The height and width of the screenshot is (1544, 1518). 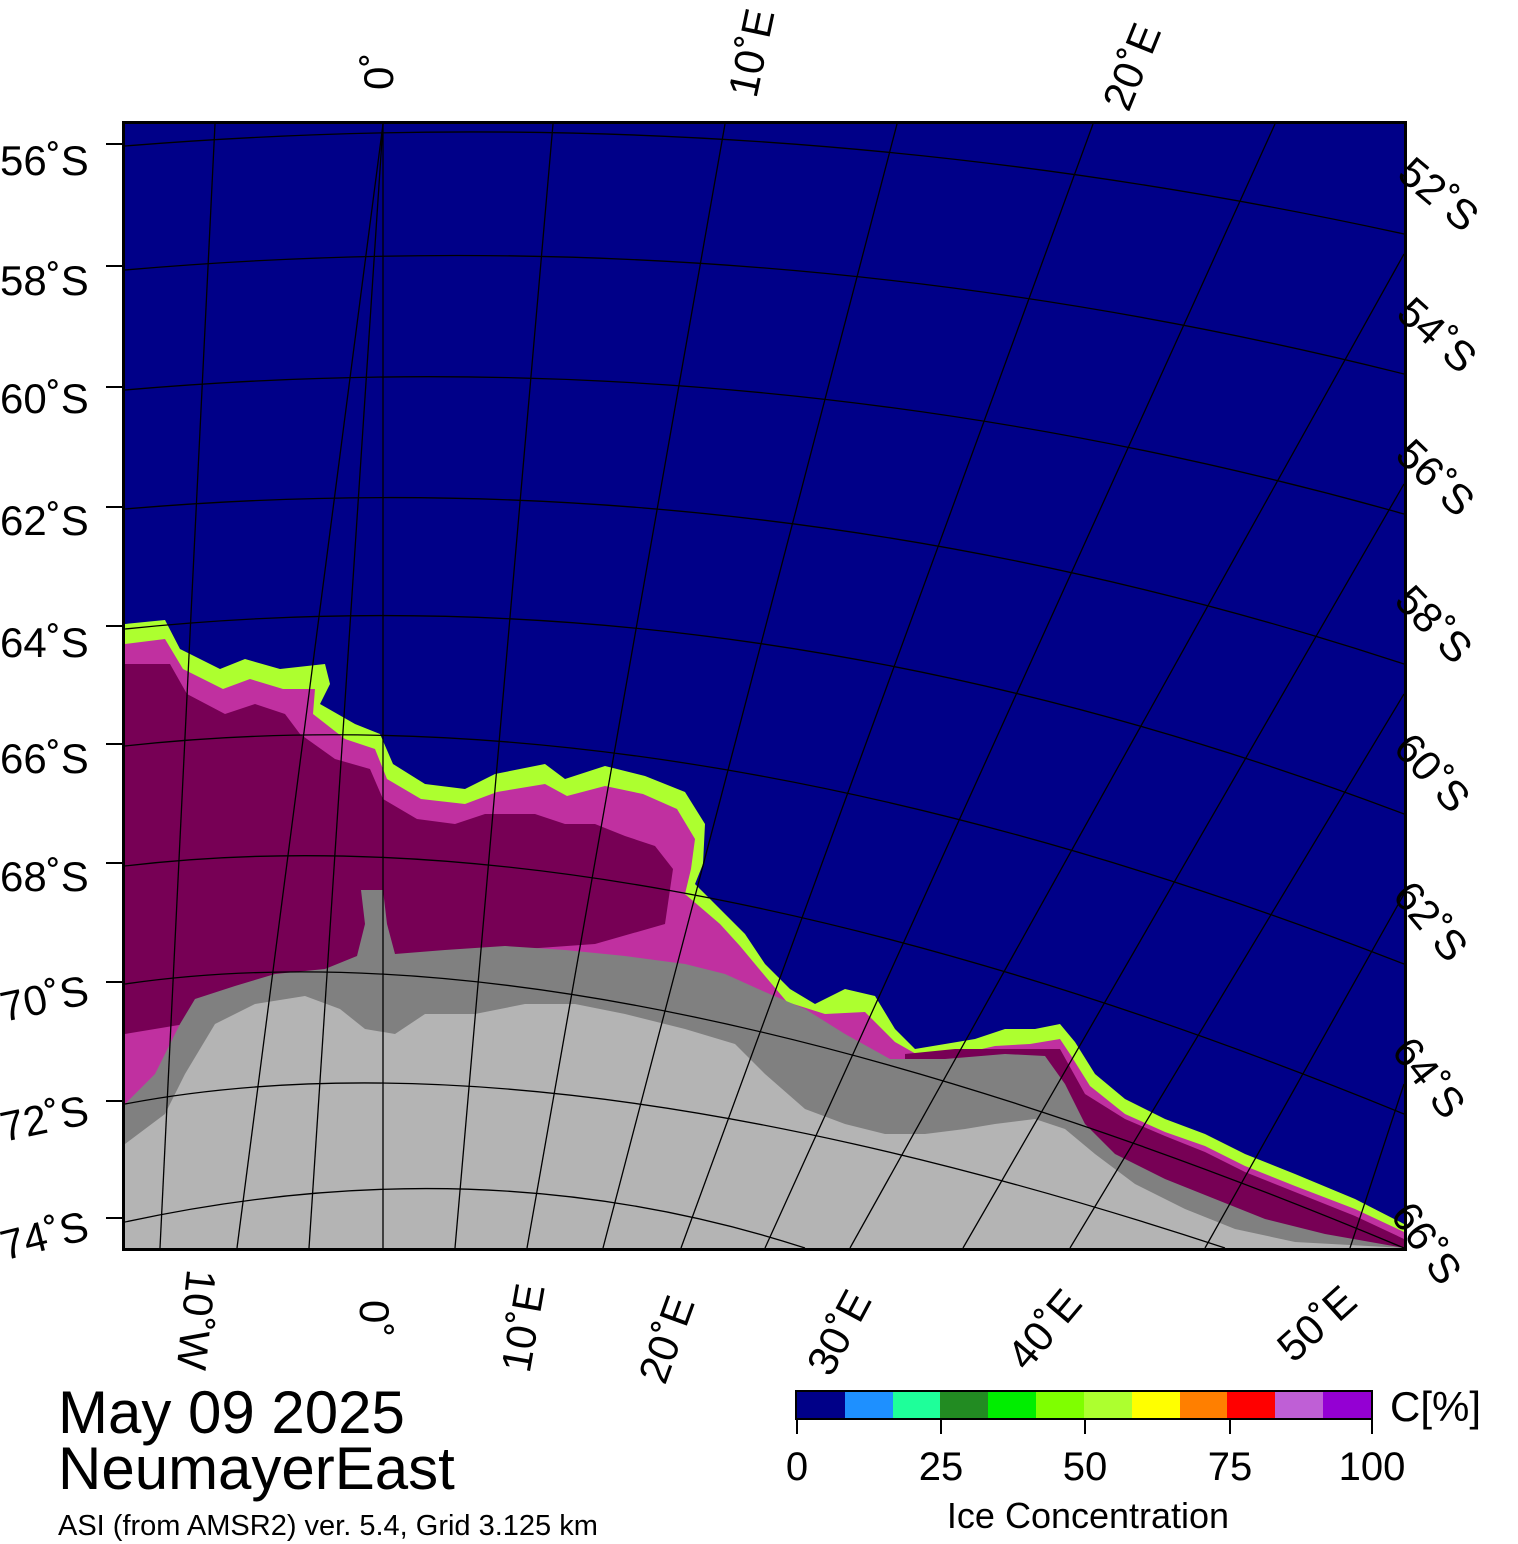 I want to click on lon-label-bottom: 40˚E, so click(x=1044, y=1329).